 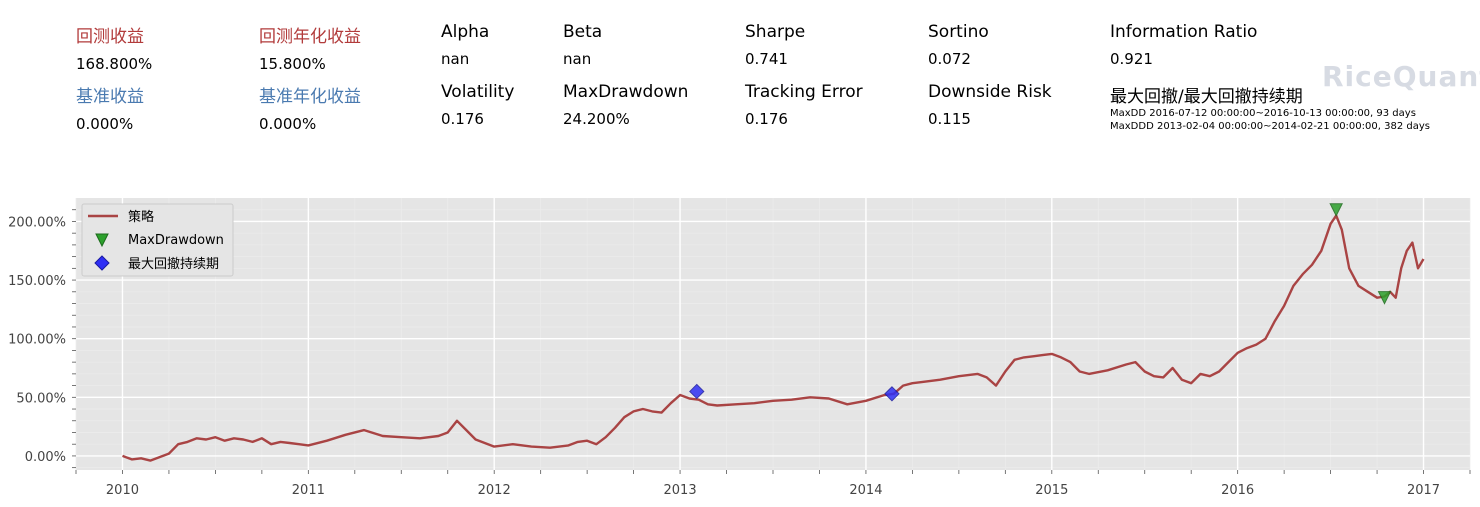 I want to click on metric-label: Sortino, so click(x=958, y=32).